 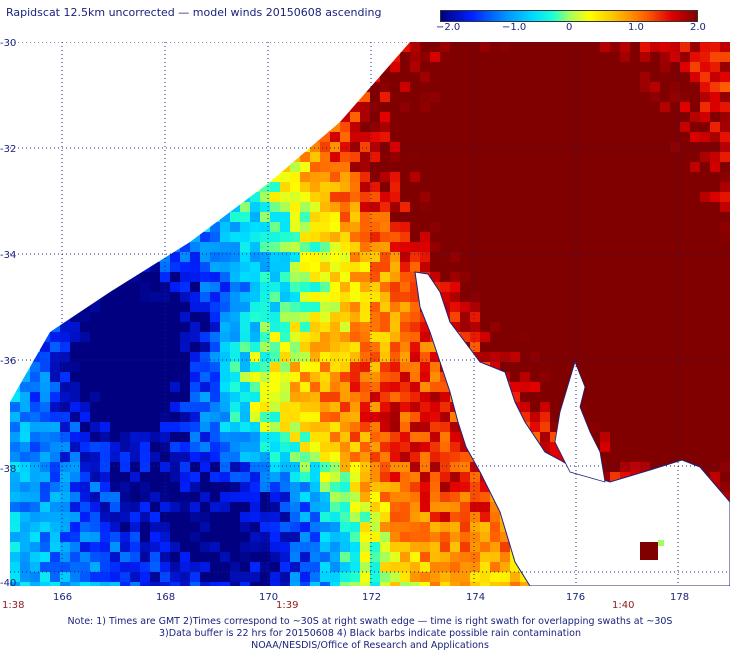 I want to click on lat-label-36: -36, so click(x=8, y=361).